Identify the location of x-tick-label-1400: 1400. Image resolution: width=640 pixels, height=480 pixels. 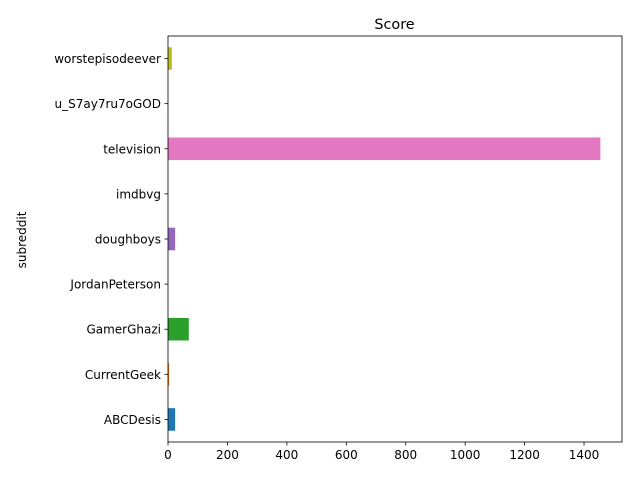
(584, 455).